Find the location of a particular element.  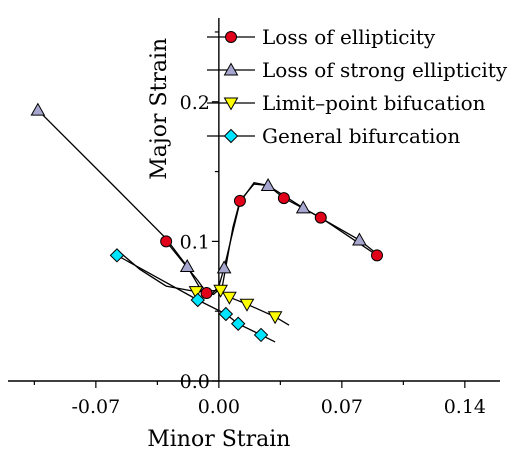

x-axis-label: Minor Strain is located at coordinates (218, 439).